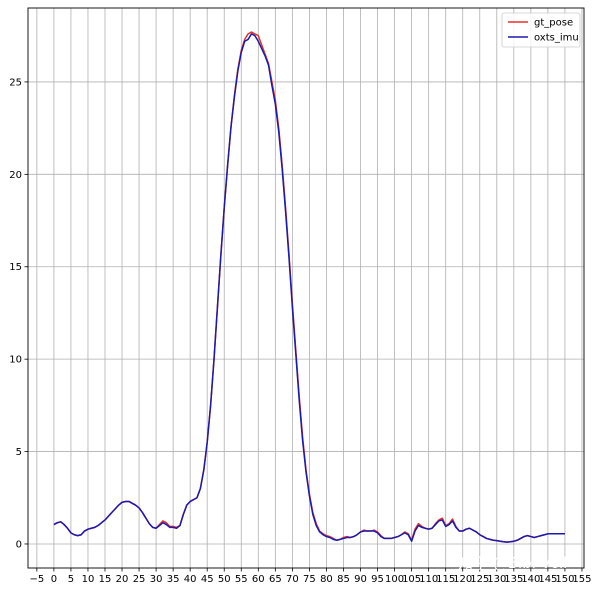  Describe the element at coordinates (241, 579) in the screenshot. I see `x-tick-label: 55` at that location.